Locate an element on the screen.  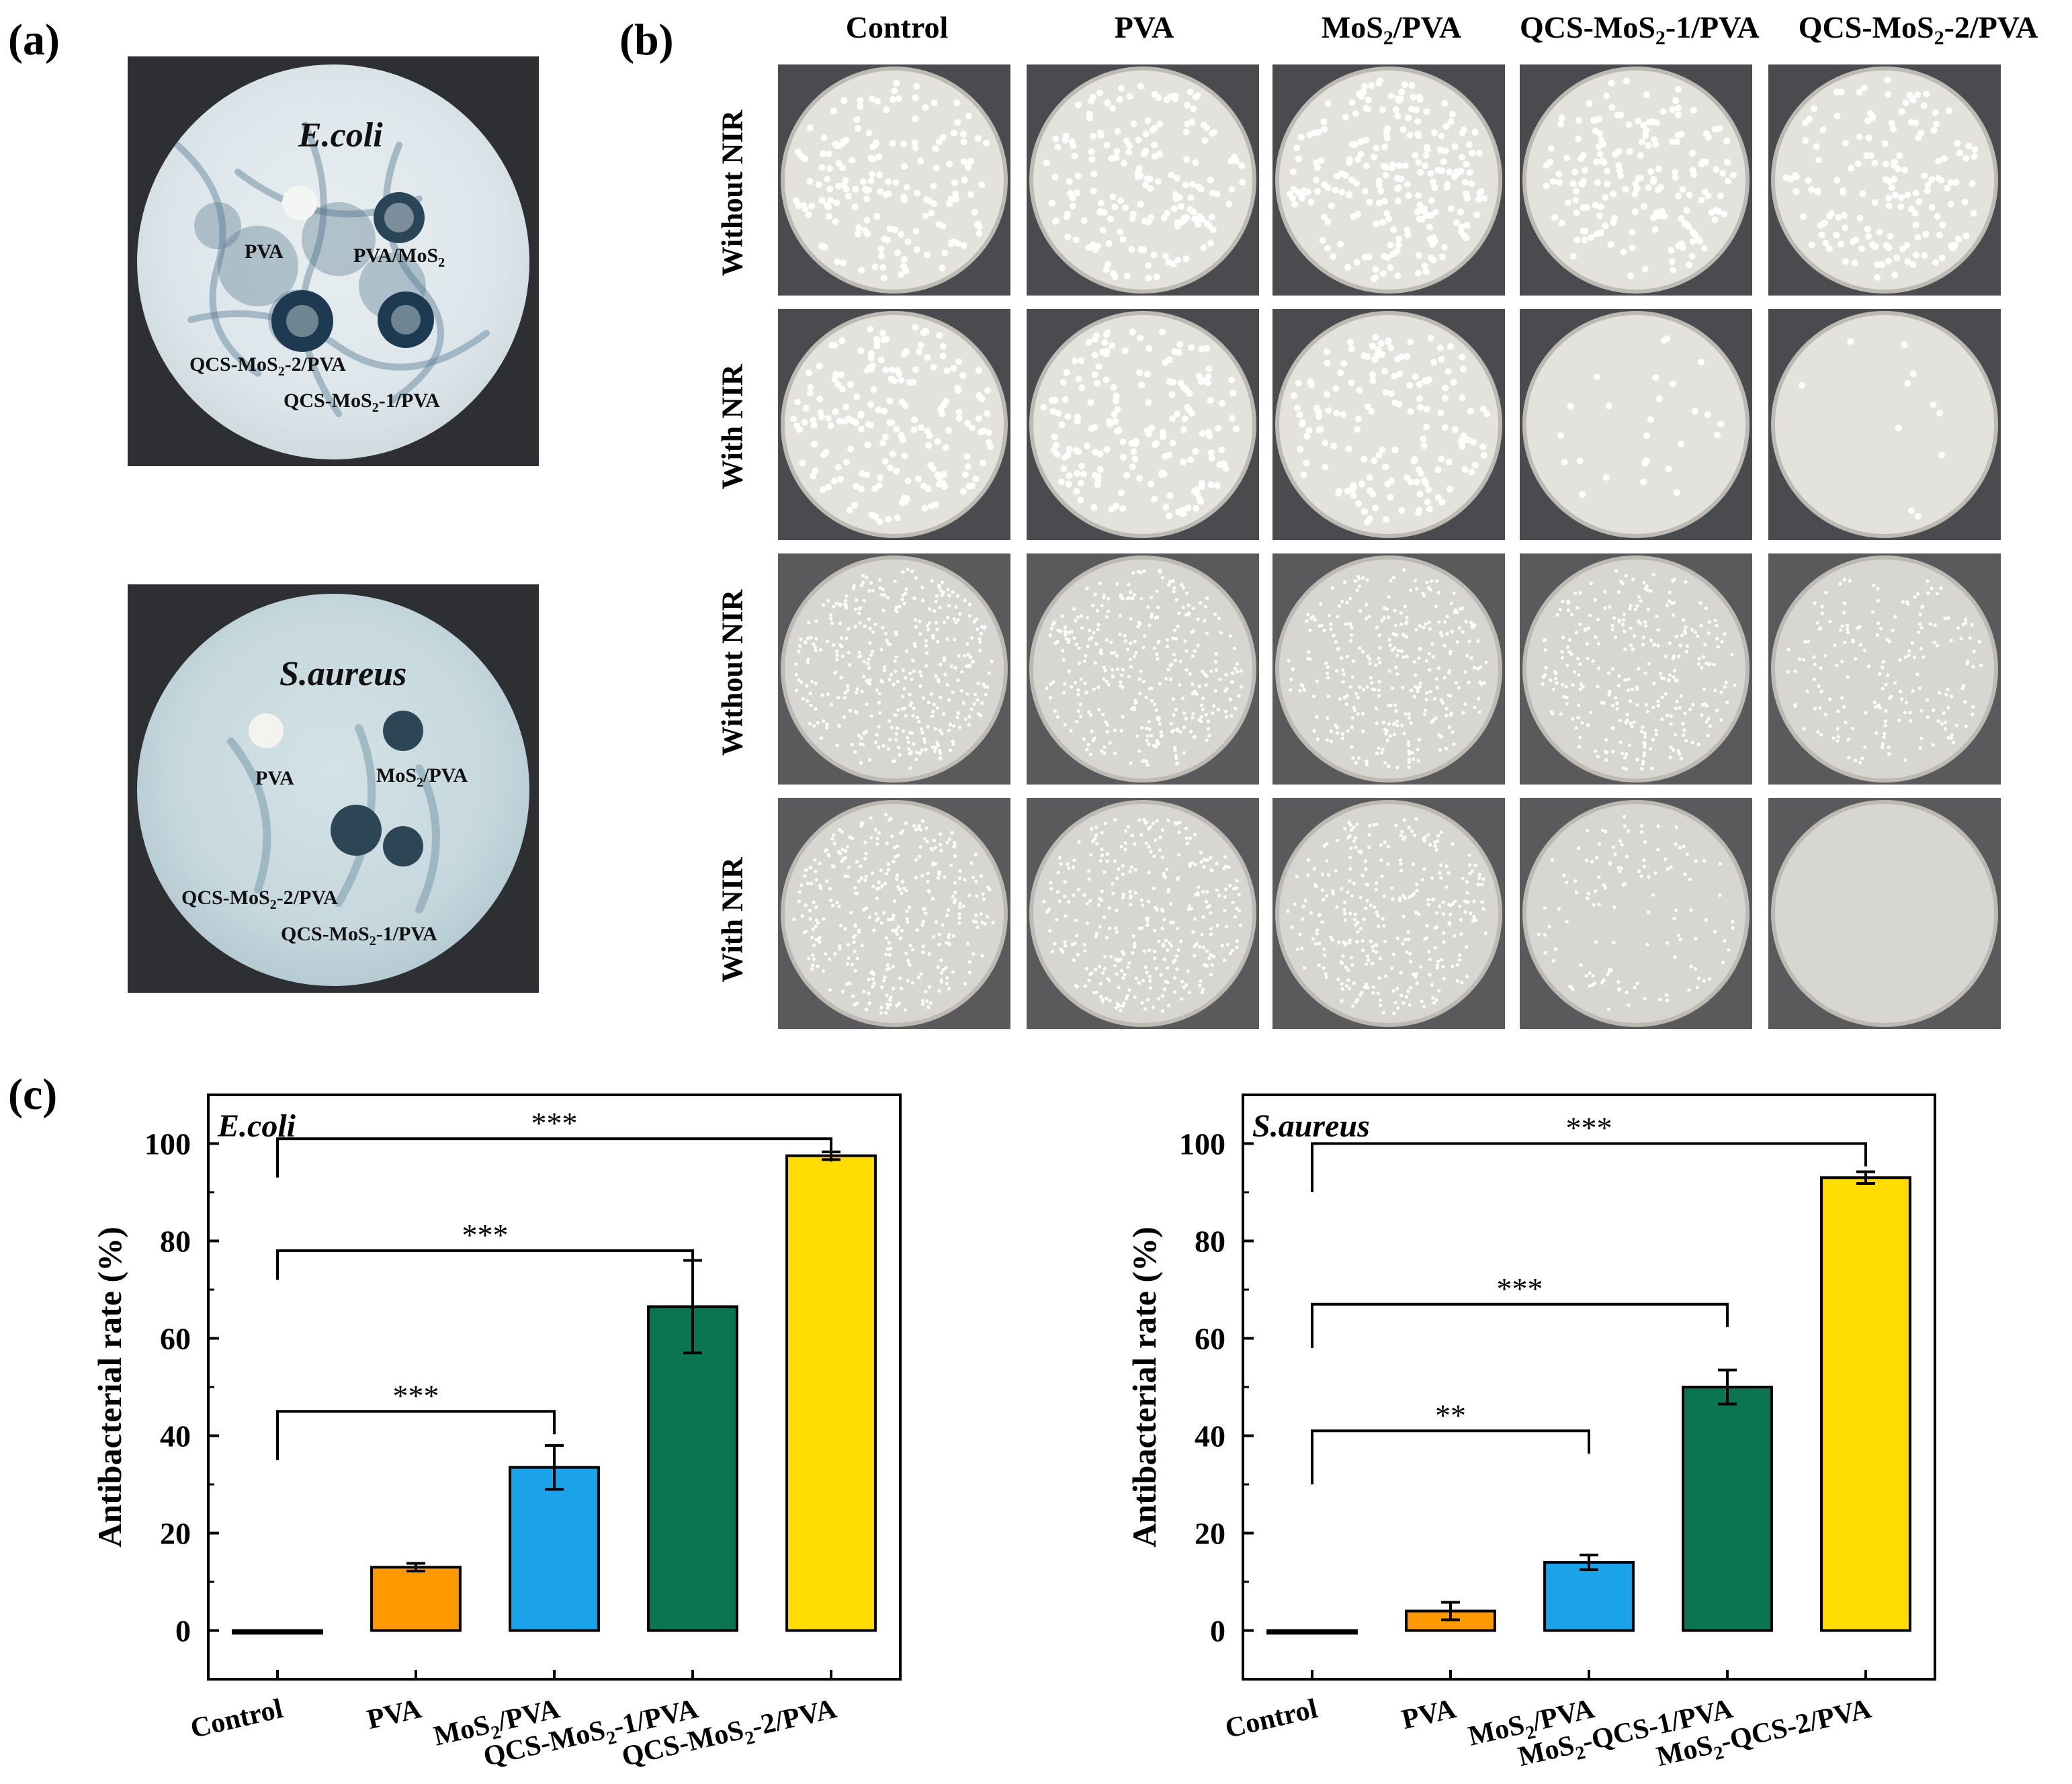
ecoli-label-pva-mos2: PVA/MoS2 is located at coordinates (399, 257).